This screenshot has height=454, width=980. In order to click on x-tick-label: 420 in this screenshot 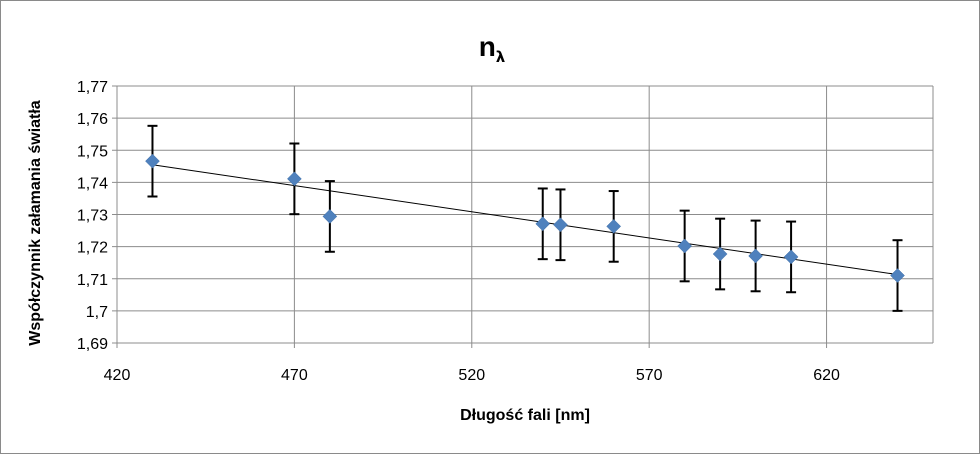, I will do `click(117, 375)`.